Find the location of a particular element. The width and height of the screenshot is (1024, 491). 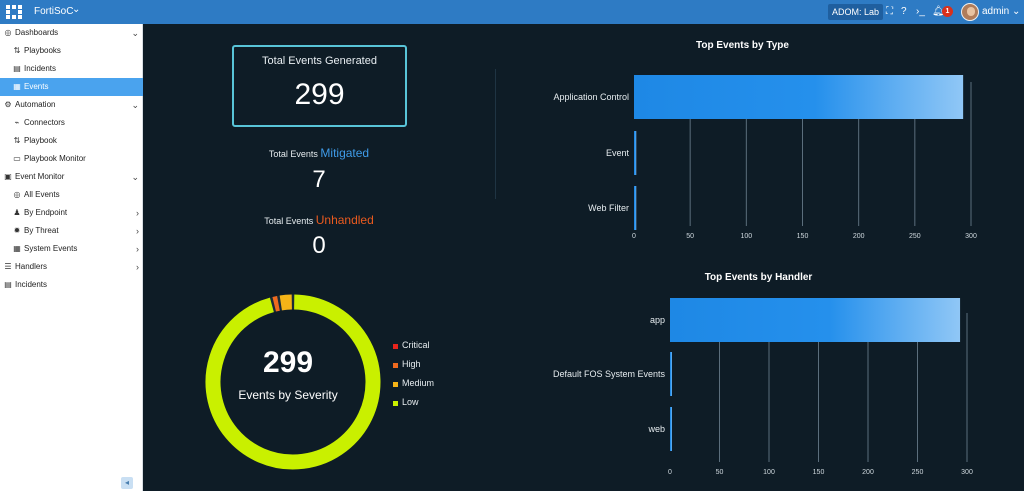

total-events-generated-value: 299 is located at coordinates (319, 94).